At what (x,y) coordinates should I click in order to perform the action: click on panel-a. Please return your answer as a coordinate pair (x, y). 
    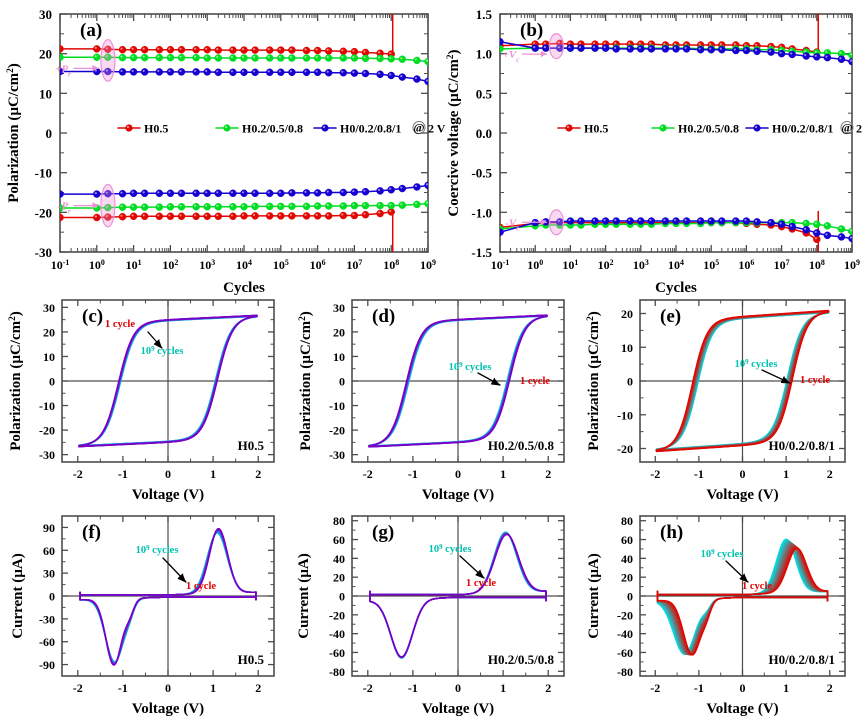
    Looking at the image, I should click on (244, 133).